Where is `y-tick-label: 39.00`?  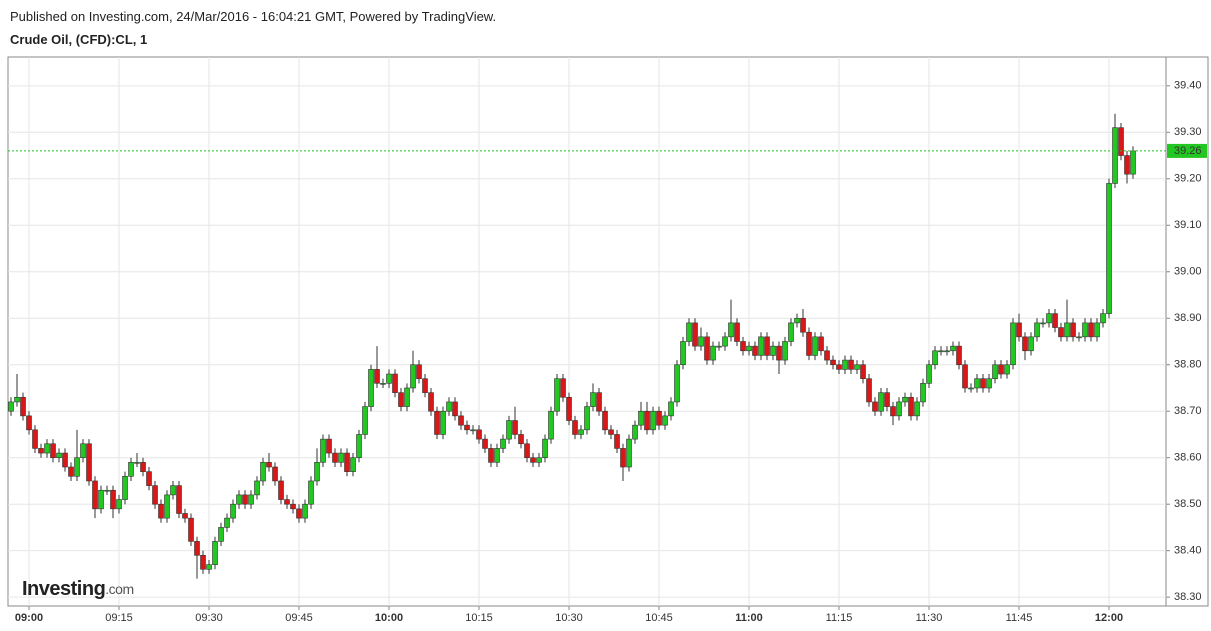 y-tick-label: 39.00 is located at coordinates (1188, 272).